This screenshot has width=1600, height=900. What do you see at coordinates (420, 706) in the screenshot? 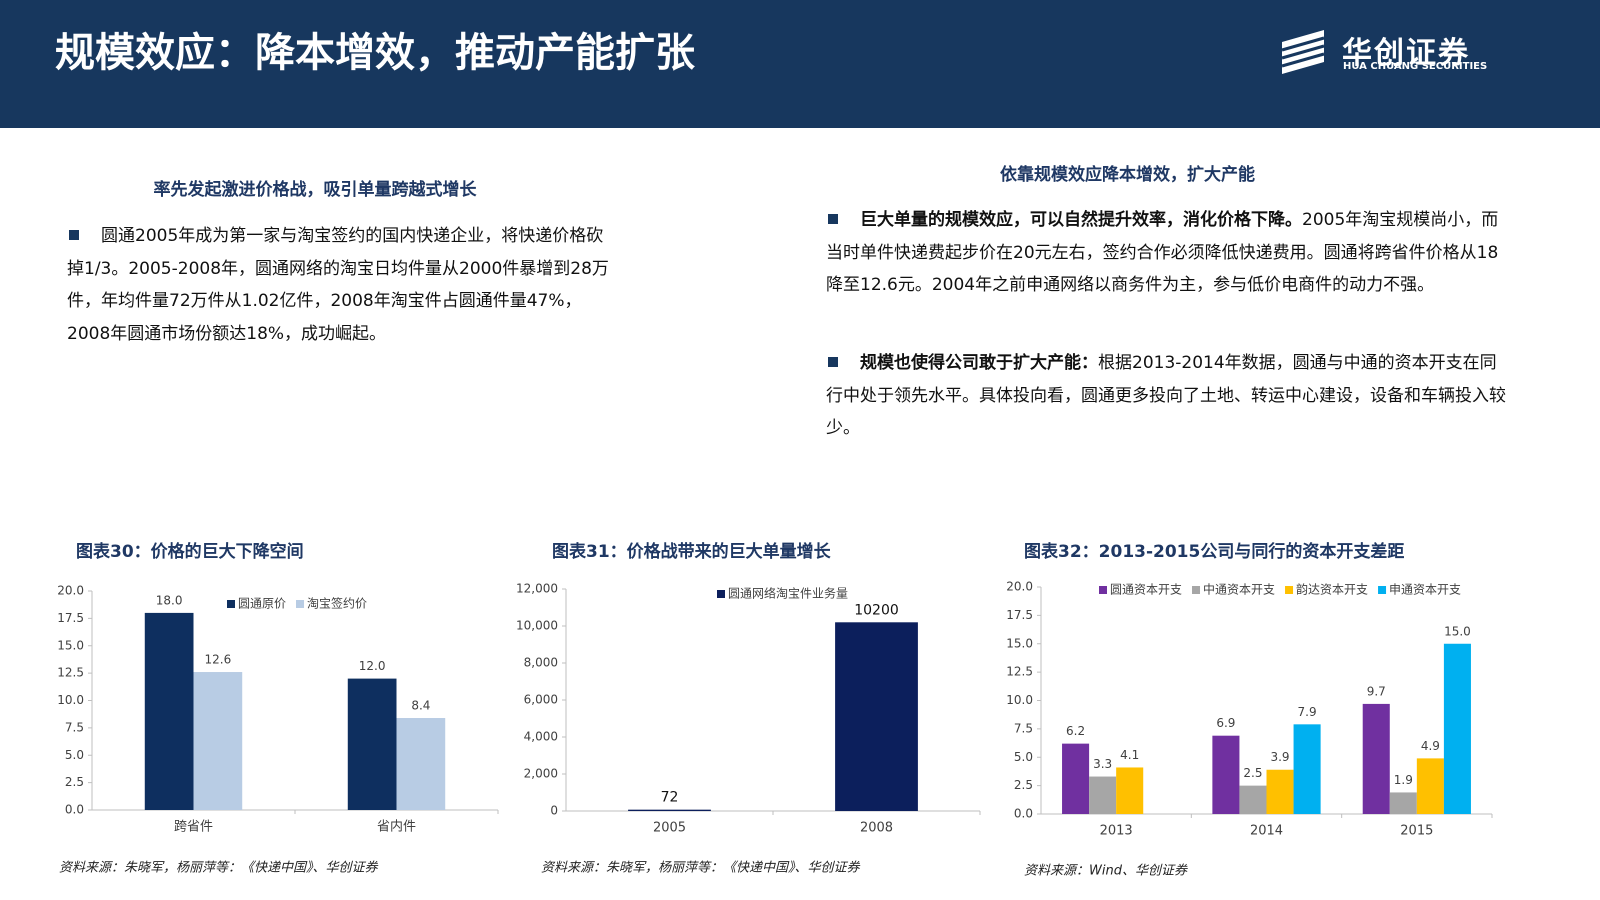
I see `value-label: 8.4` at bounding box center [420, 706].